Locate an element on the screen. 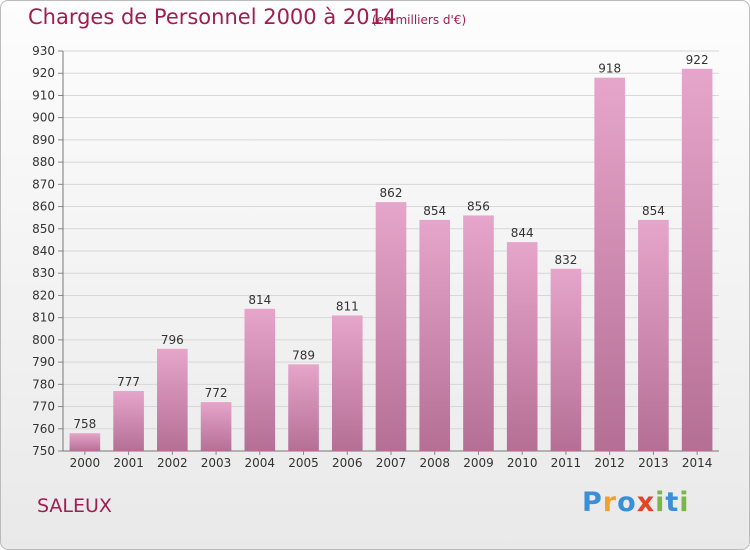 The width and height of the screenshot is (750, 550). chart-subtitle: (en milliers d'€) is located at coordinates (419, 20).